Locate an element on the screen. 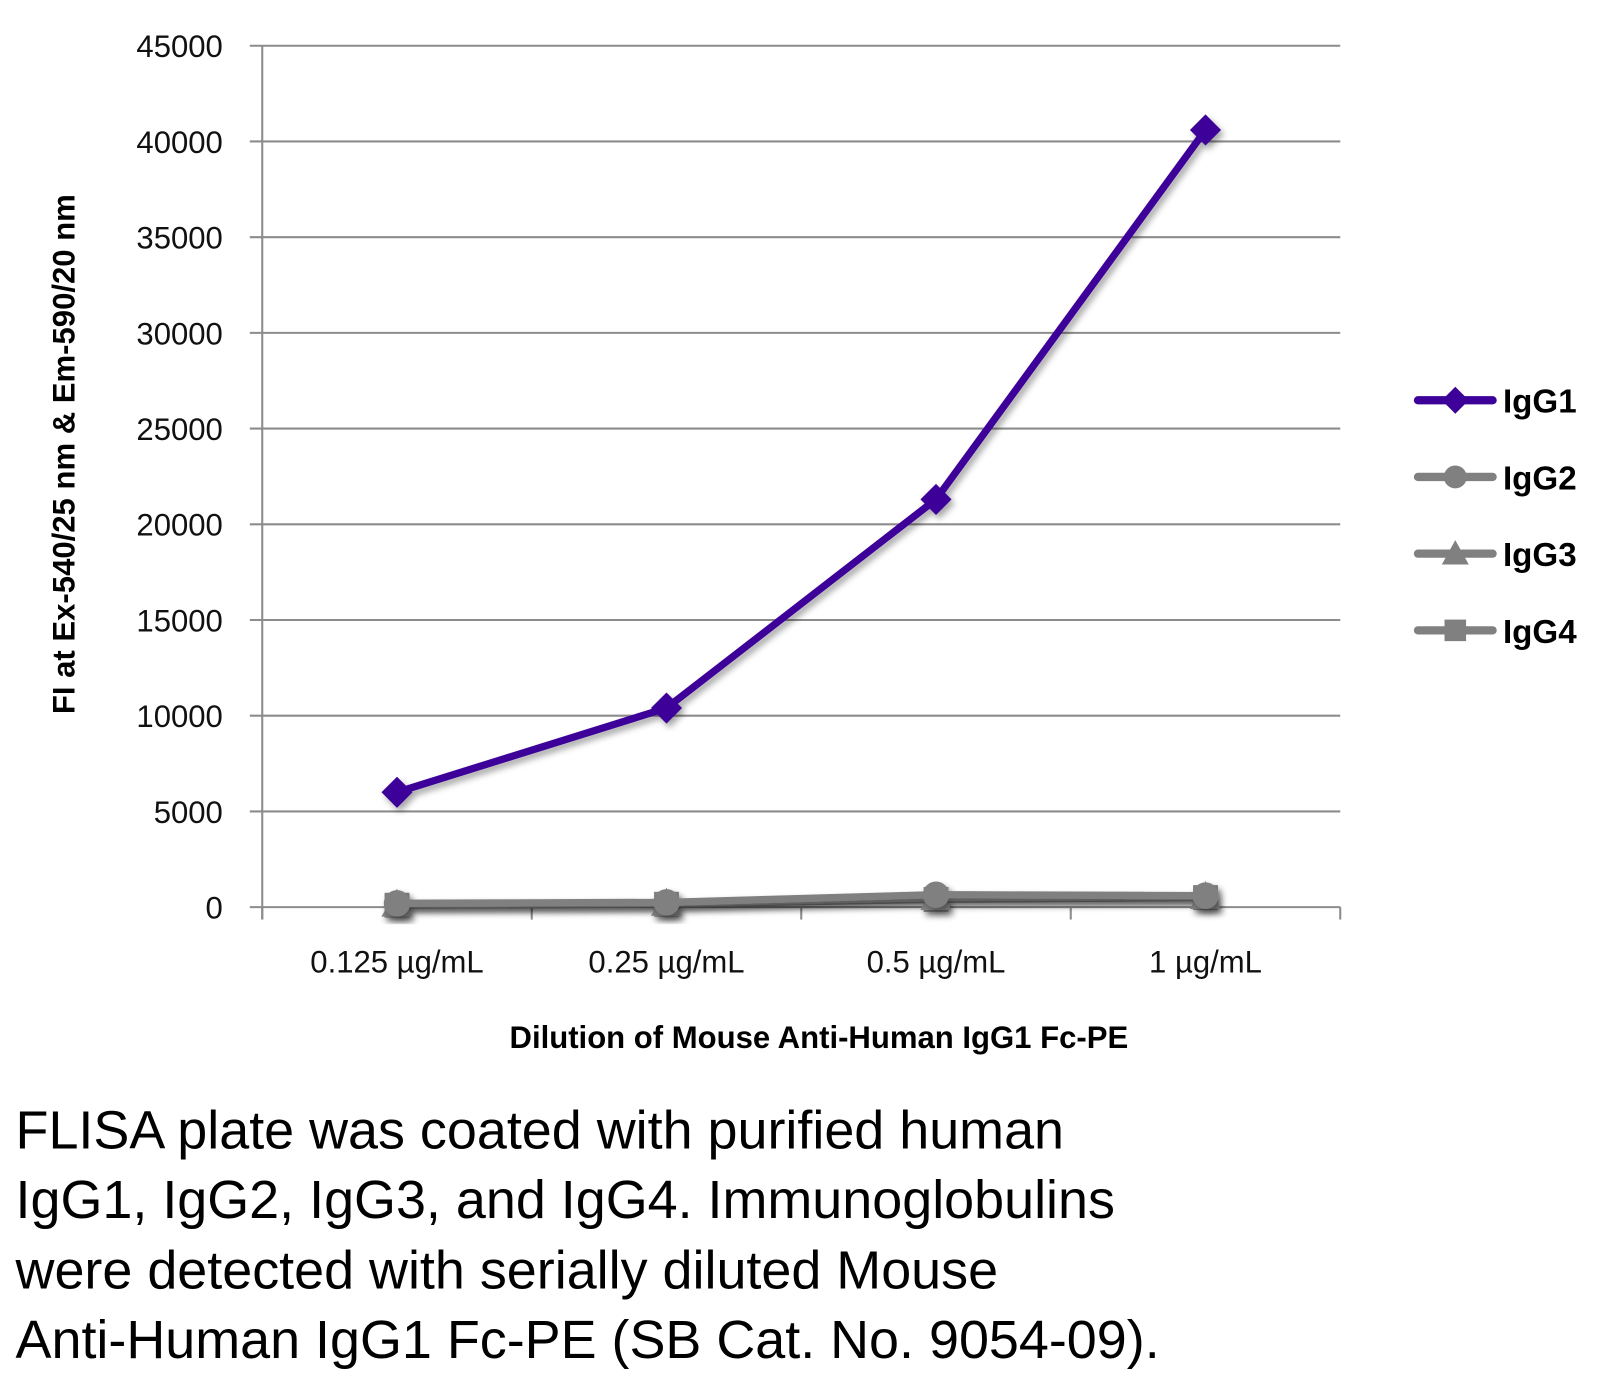 The width and height of the screenshot is (1617, 1382). y-tick-label: 0 is located at coordinates (214, 908).